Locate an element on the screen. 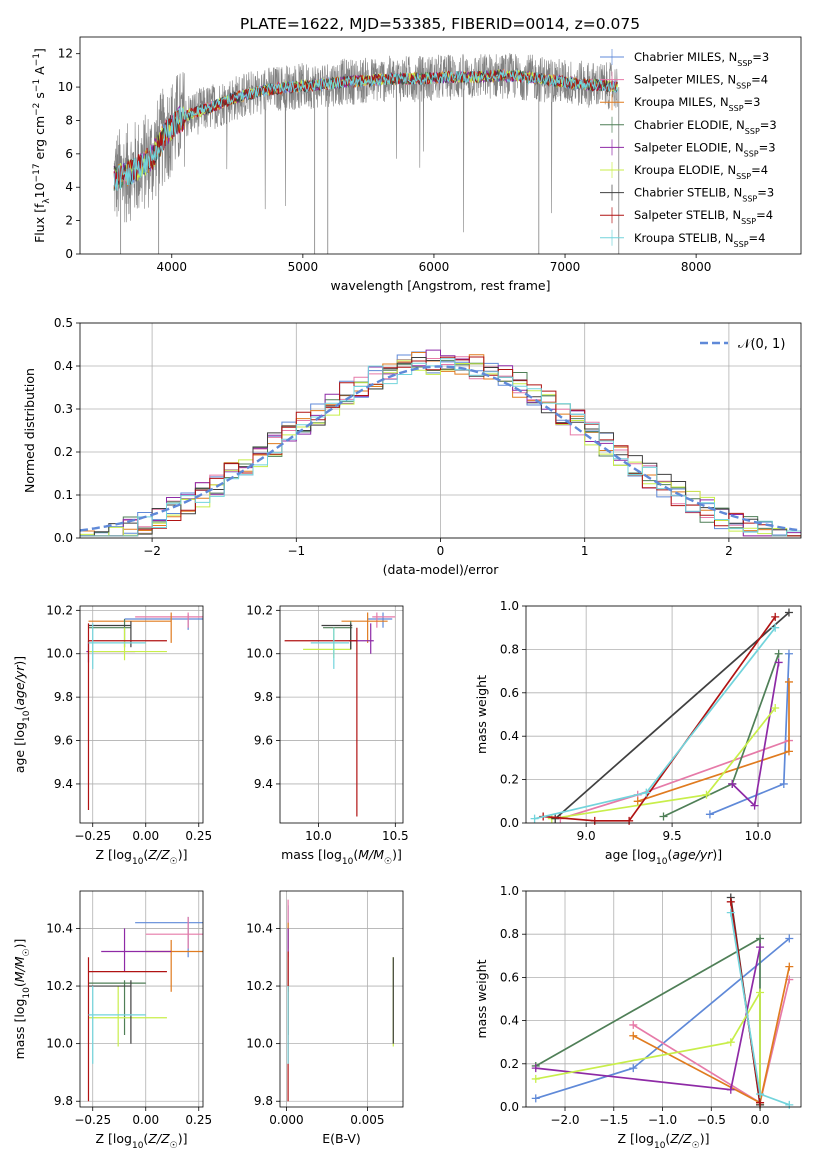 Image resolution: width=819 pixels, height=1170 pixels. x-axis-label: mass [log10(M/M☉)] is located at coordinates (341, 857).